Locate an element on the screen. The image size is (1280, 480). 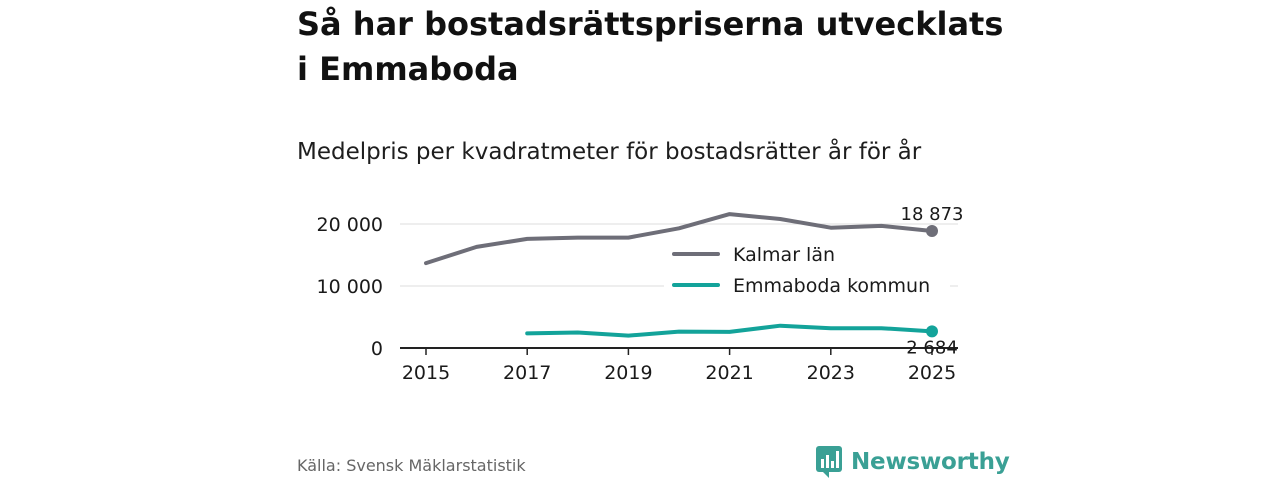
series-line-kalmar is located at coordinates (679, 239).